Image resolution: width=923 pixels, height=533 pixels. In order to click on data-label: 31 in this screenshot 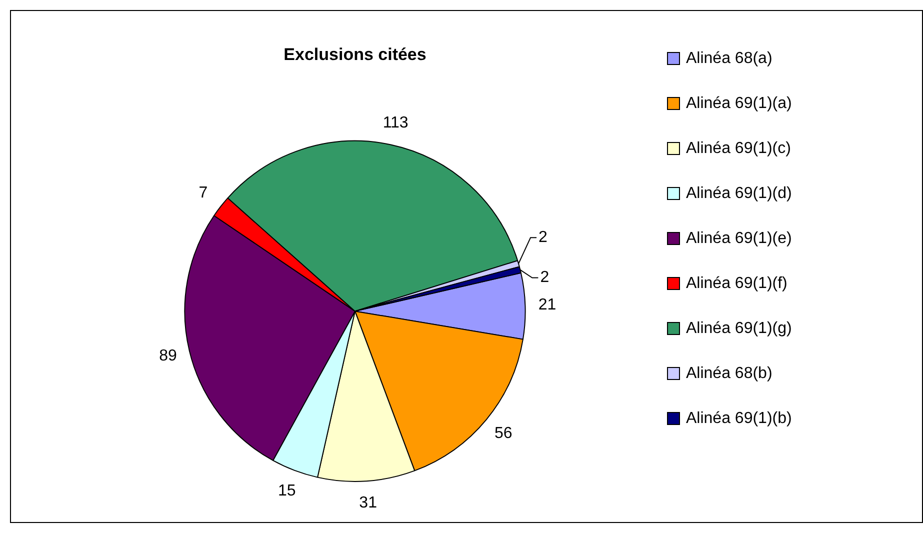, I will do `click(368, 503)`.